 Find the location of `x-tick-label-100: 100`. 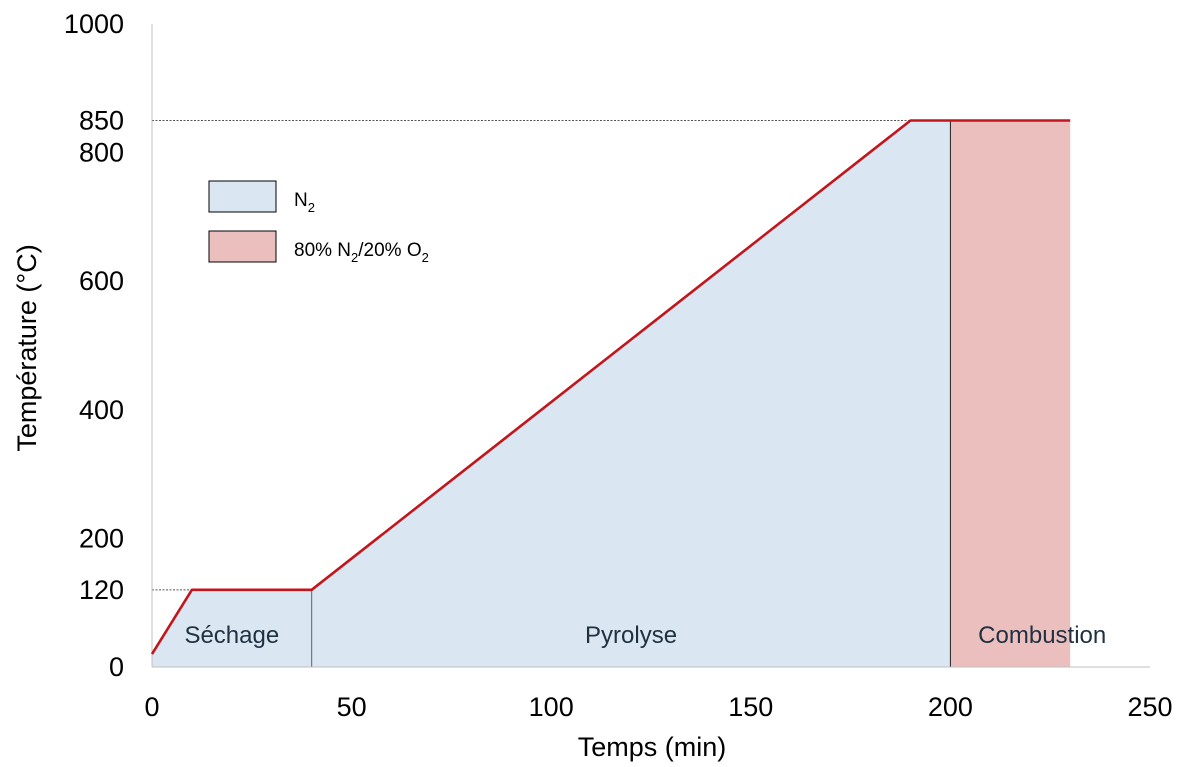

x-tick-label-100: 100 is located at coordinates (551, 707).